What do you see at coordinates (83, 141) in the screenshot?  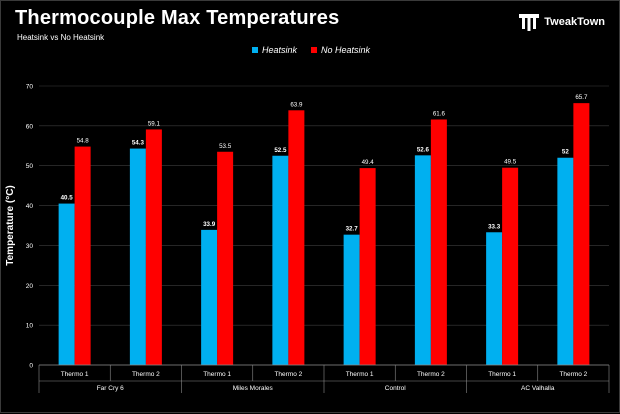 I see `data-label: 54.8` at bounding box center [83, 141].